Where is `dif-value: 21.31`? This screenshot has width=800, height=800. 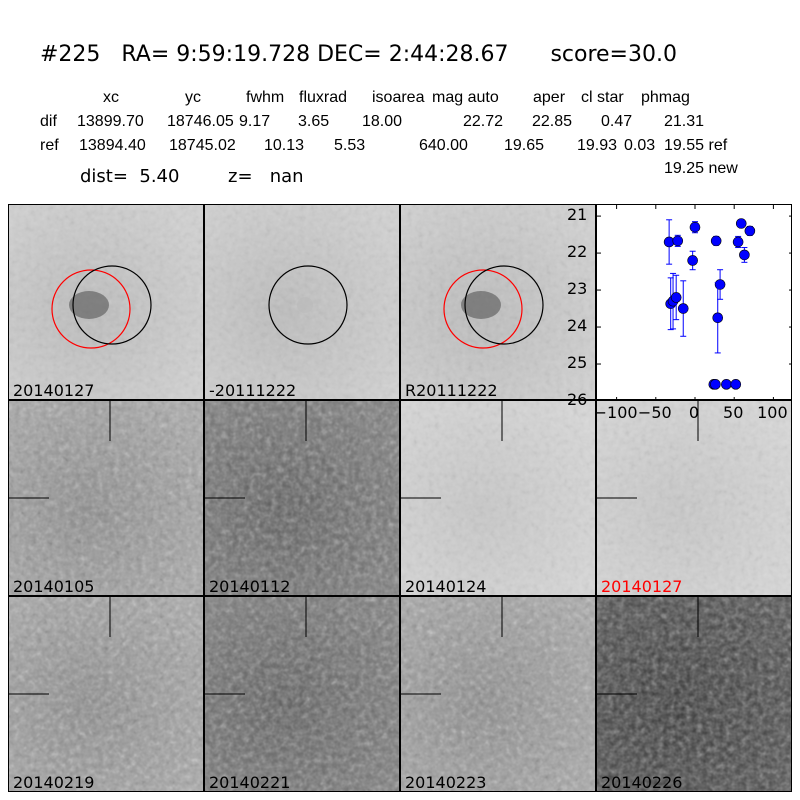
dif-value: 21.31 is located at coordinates (684, 121).